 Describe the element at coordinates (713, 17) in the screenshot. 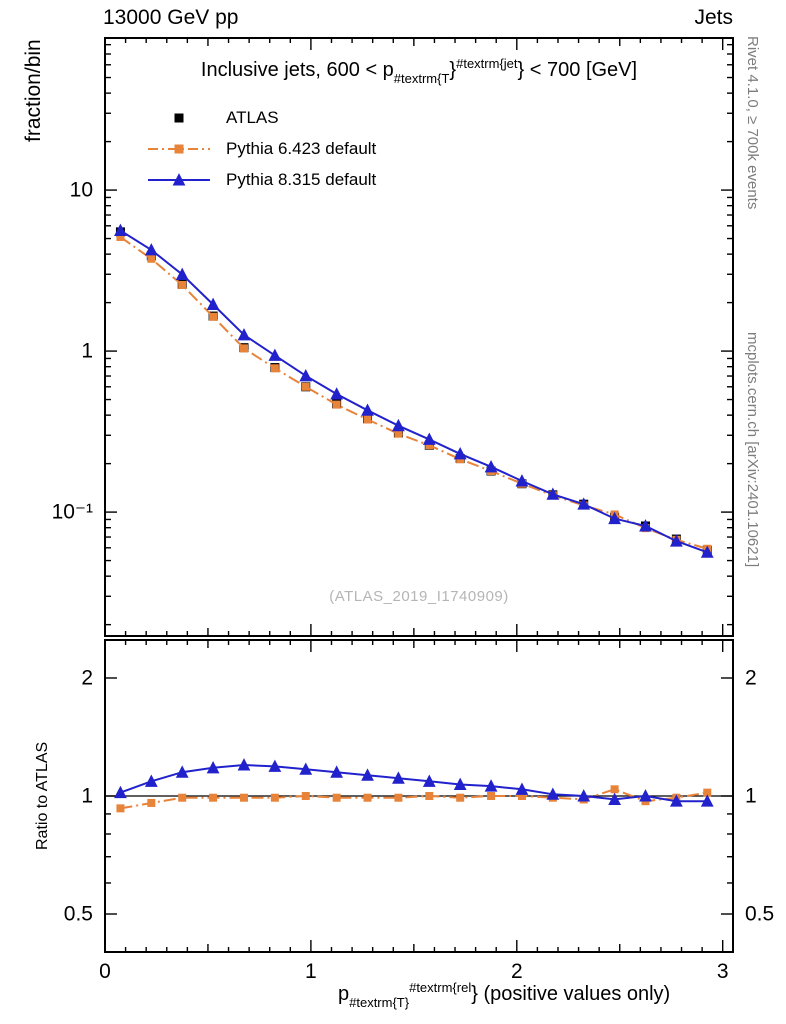

I see `process-label: Jets` at that location.